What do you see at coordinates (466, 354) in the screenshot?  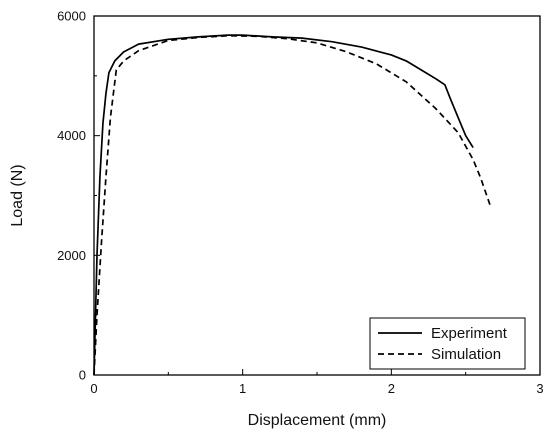 I see `legend-label-simulation: Simulation` at bounding box center [466, 354].